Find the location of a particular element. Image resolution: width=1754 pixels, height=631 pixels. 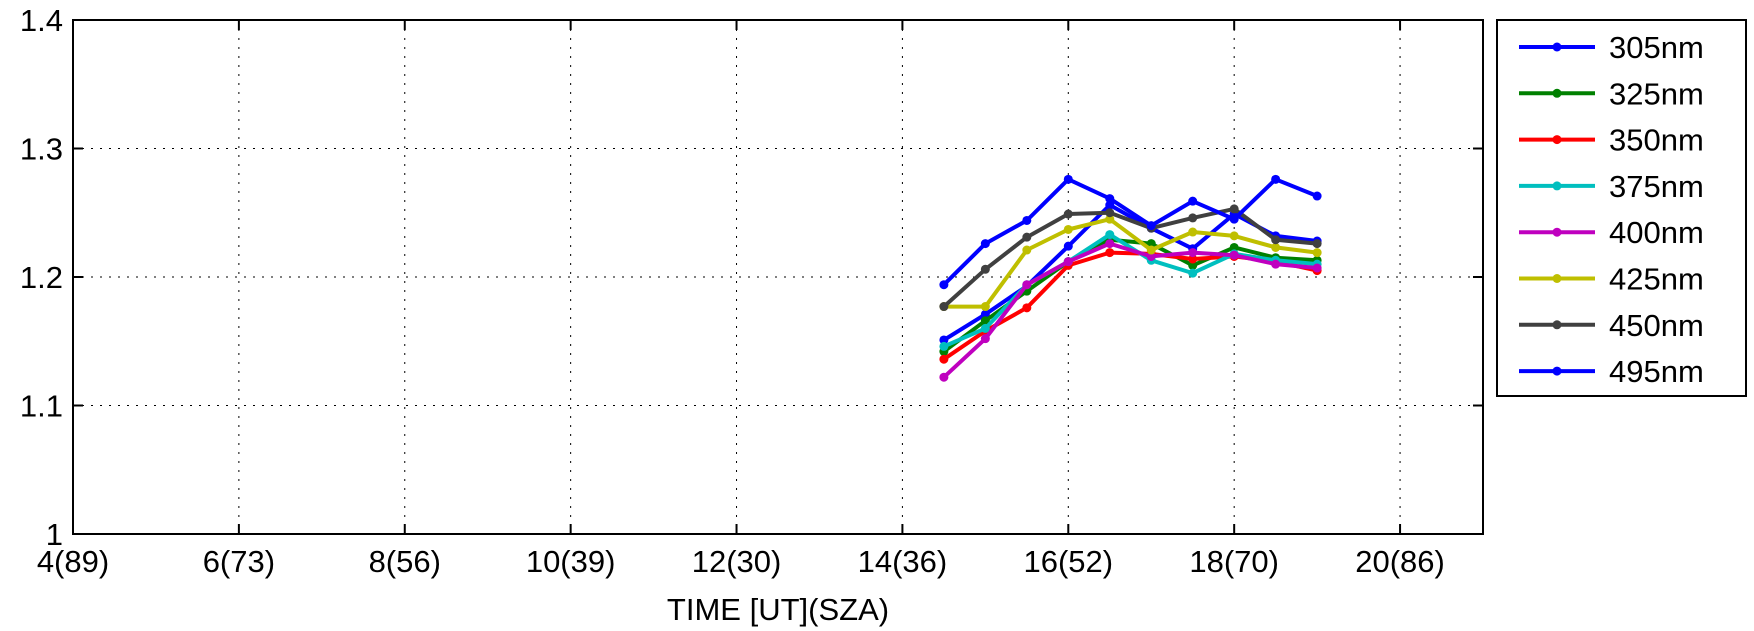

x-tick-label: 18(70) is located at coordinates (1234, 561).